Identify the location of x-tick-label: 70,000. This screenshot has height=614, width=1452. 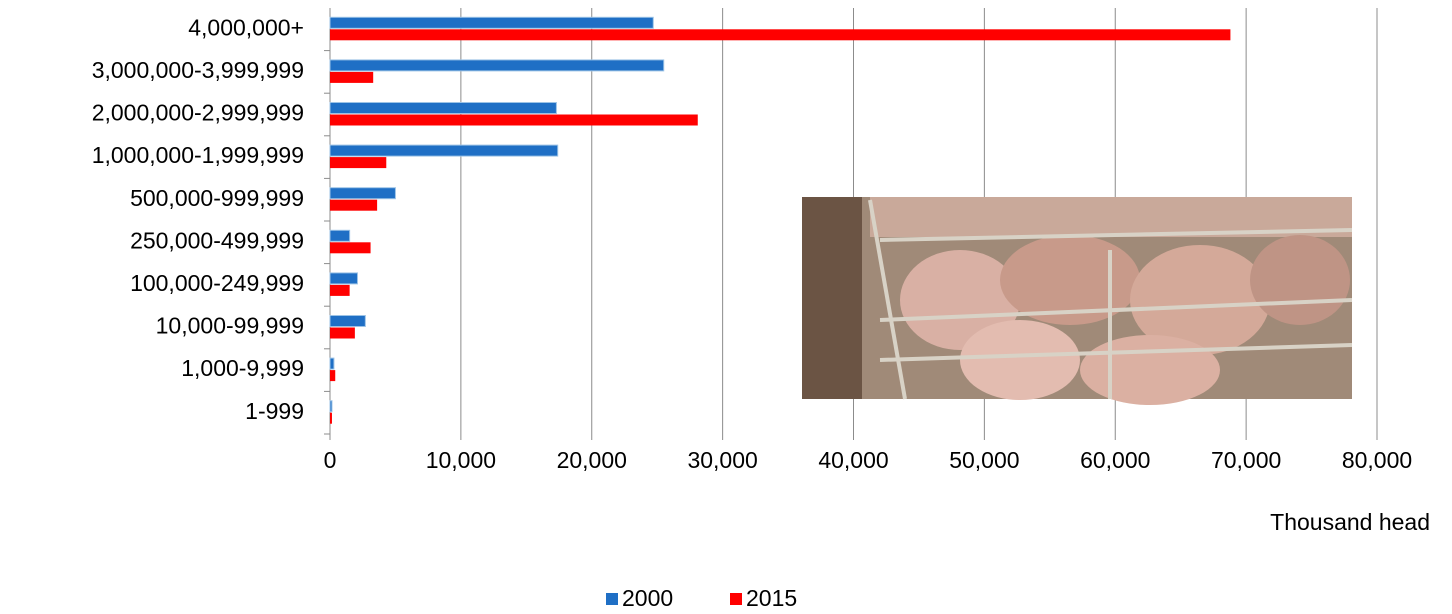
(1246, 460).